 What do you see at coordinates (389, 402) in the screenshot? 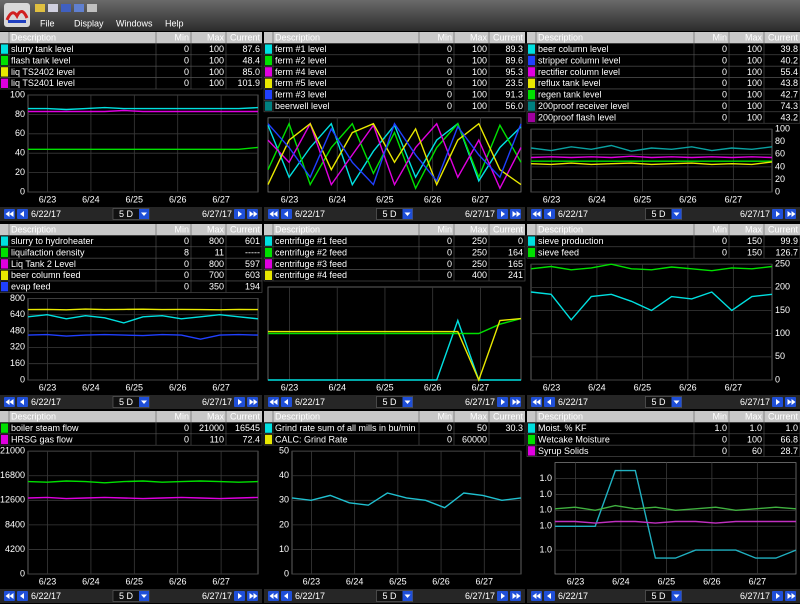
I see `span-value: 5 D` at bounding box center [389, 402].